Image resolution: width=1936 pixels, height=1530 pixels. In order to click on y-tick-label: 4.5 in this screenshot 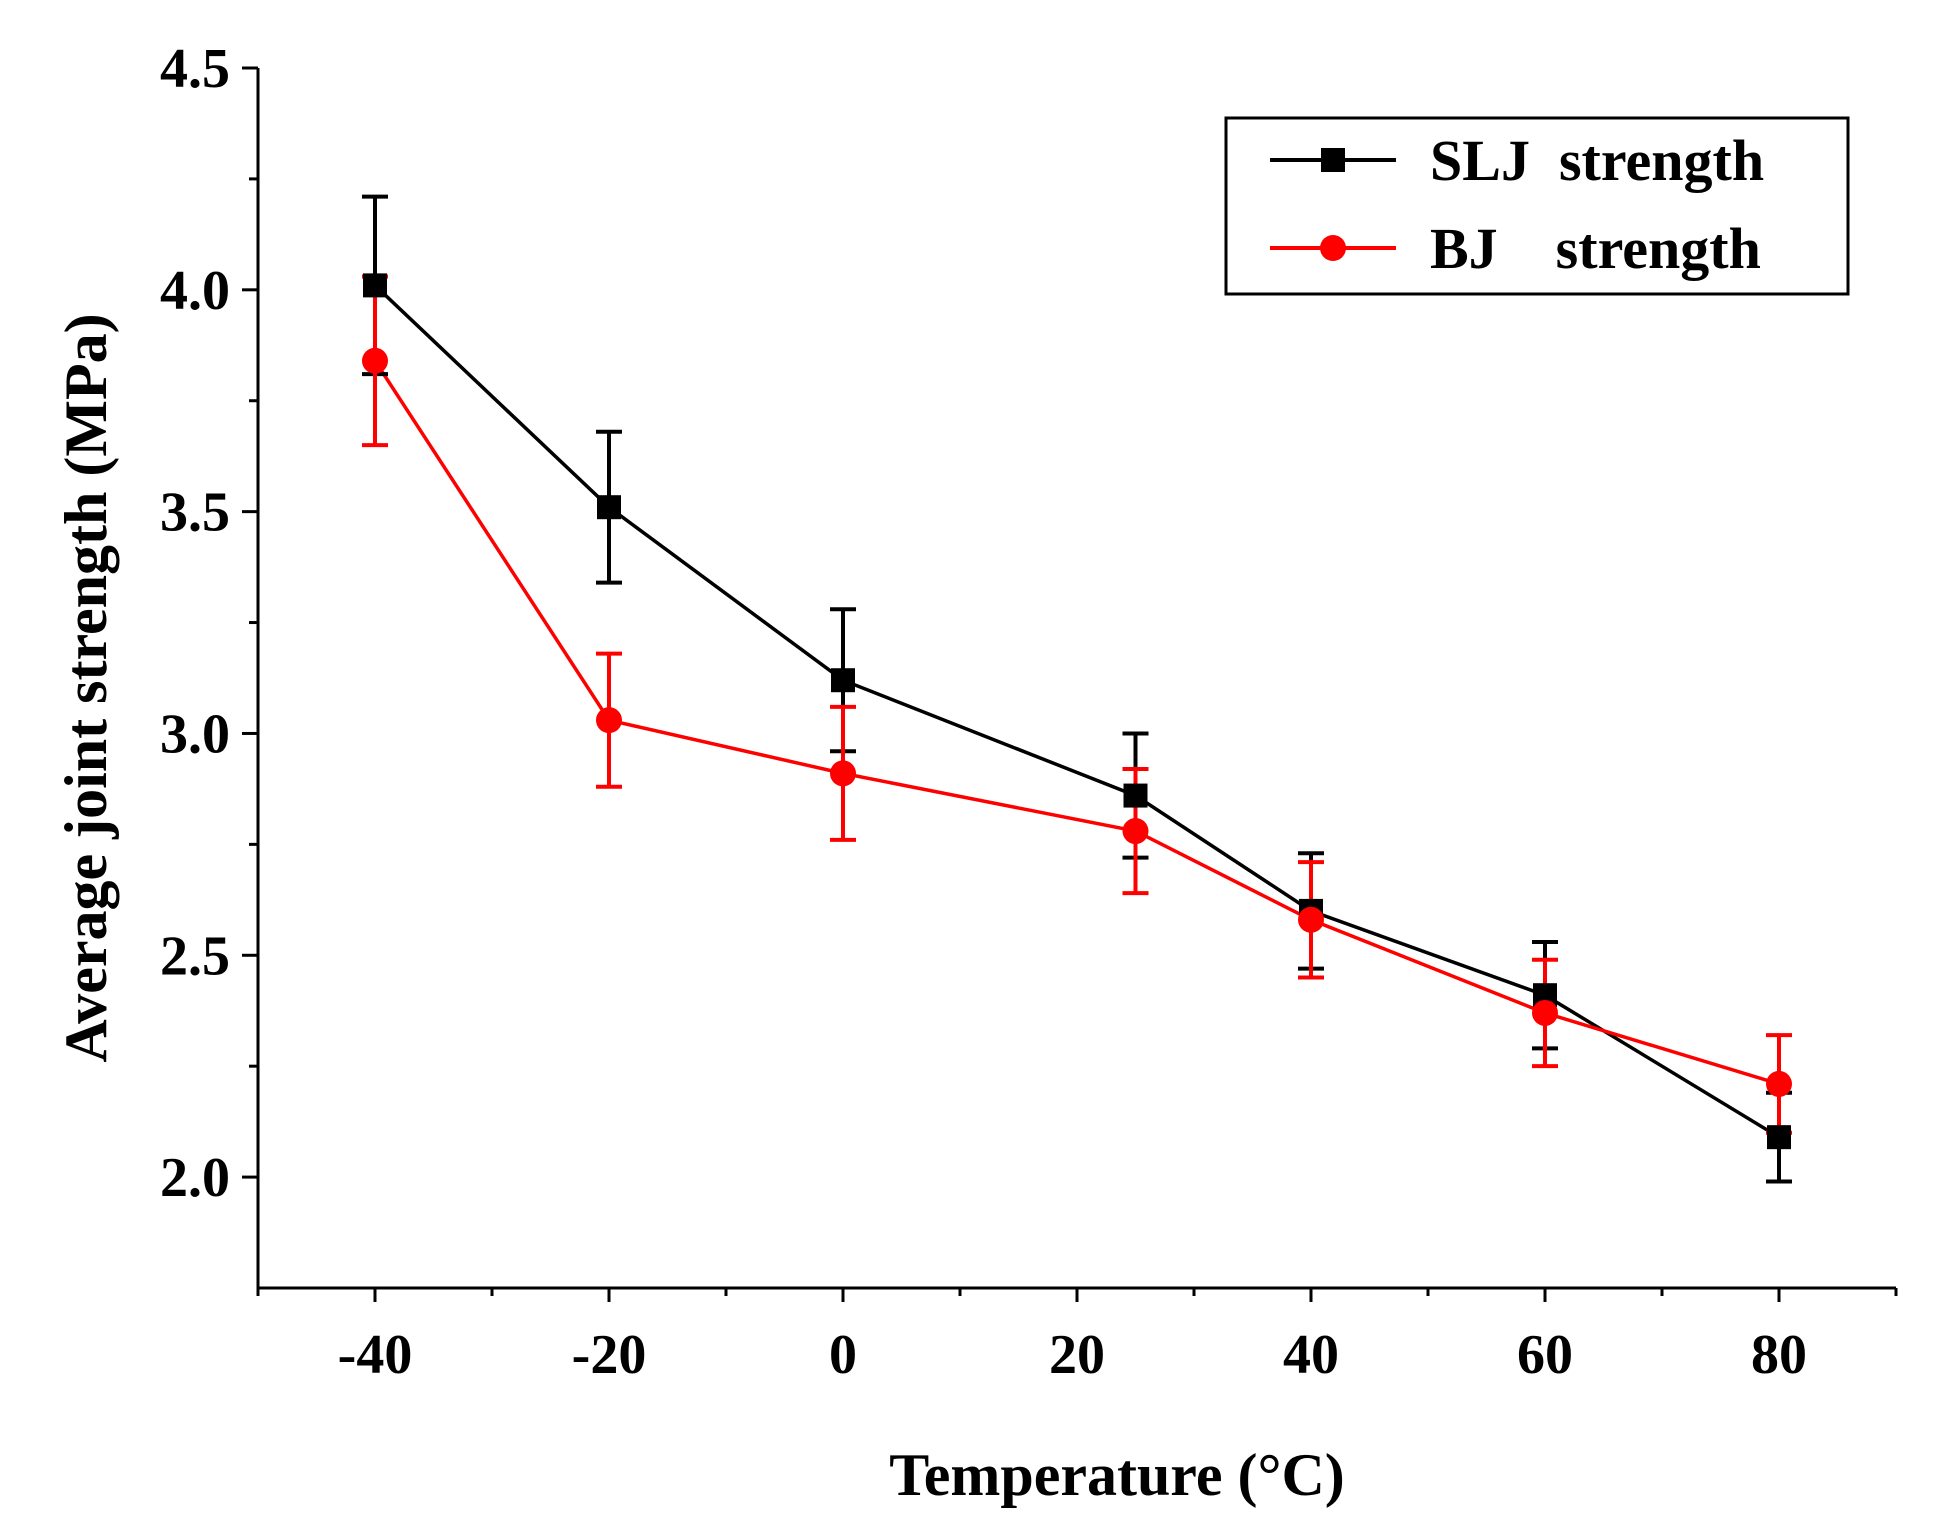, I will do `click(195, 69)`.